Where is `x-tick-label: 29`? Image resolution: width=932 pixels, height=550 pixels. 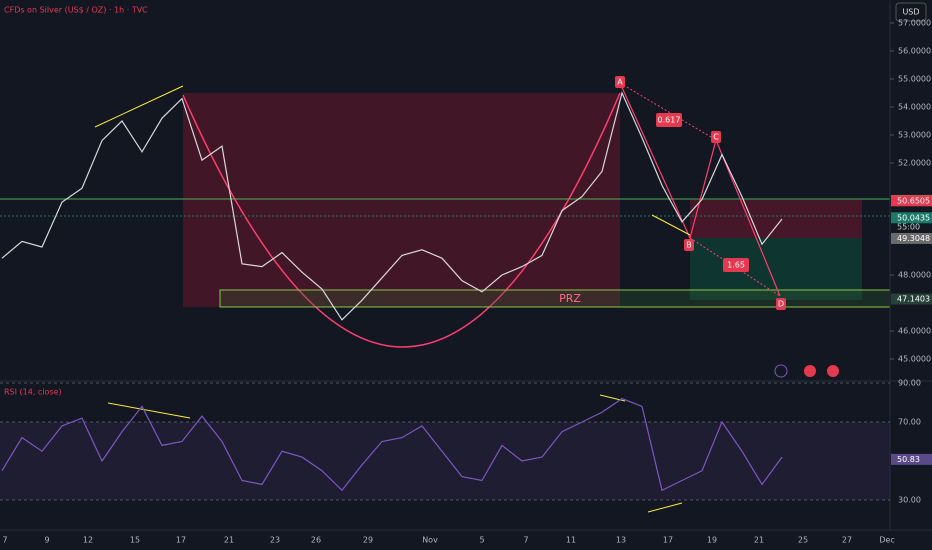 x-tick-label: 29 is located at coordinates (368, 540).